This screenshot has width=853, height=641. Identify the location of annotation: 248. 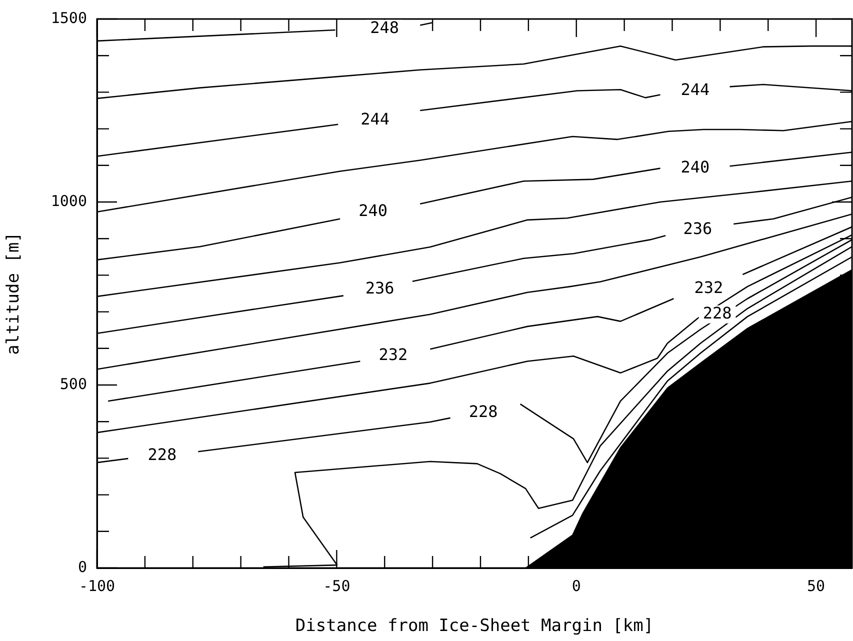
(385, 28).